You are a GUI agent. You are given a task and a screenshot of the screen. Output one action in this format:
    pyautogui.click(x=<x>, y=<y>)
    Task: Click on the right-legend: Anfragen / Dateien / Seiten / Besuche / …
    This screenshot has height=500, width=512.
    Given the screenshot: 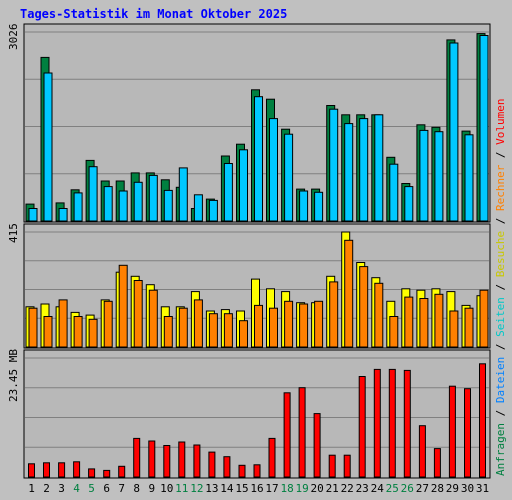 What is the action you would take?
    pyautogui.click(x=500, y=287)
    